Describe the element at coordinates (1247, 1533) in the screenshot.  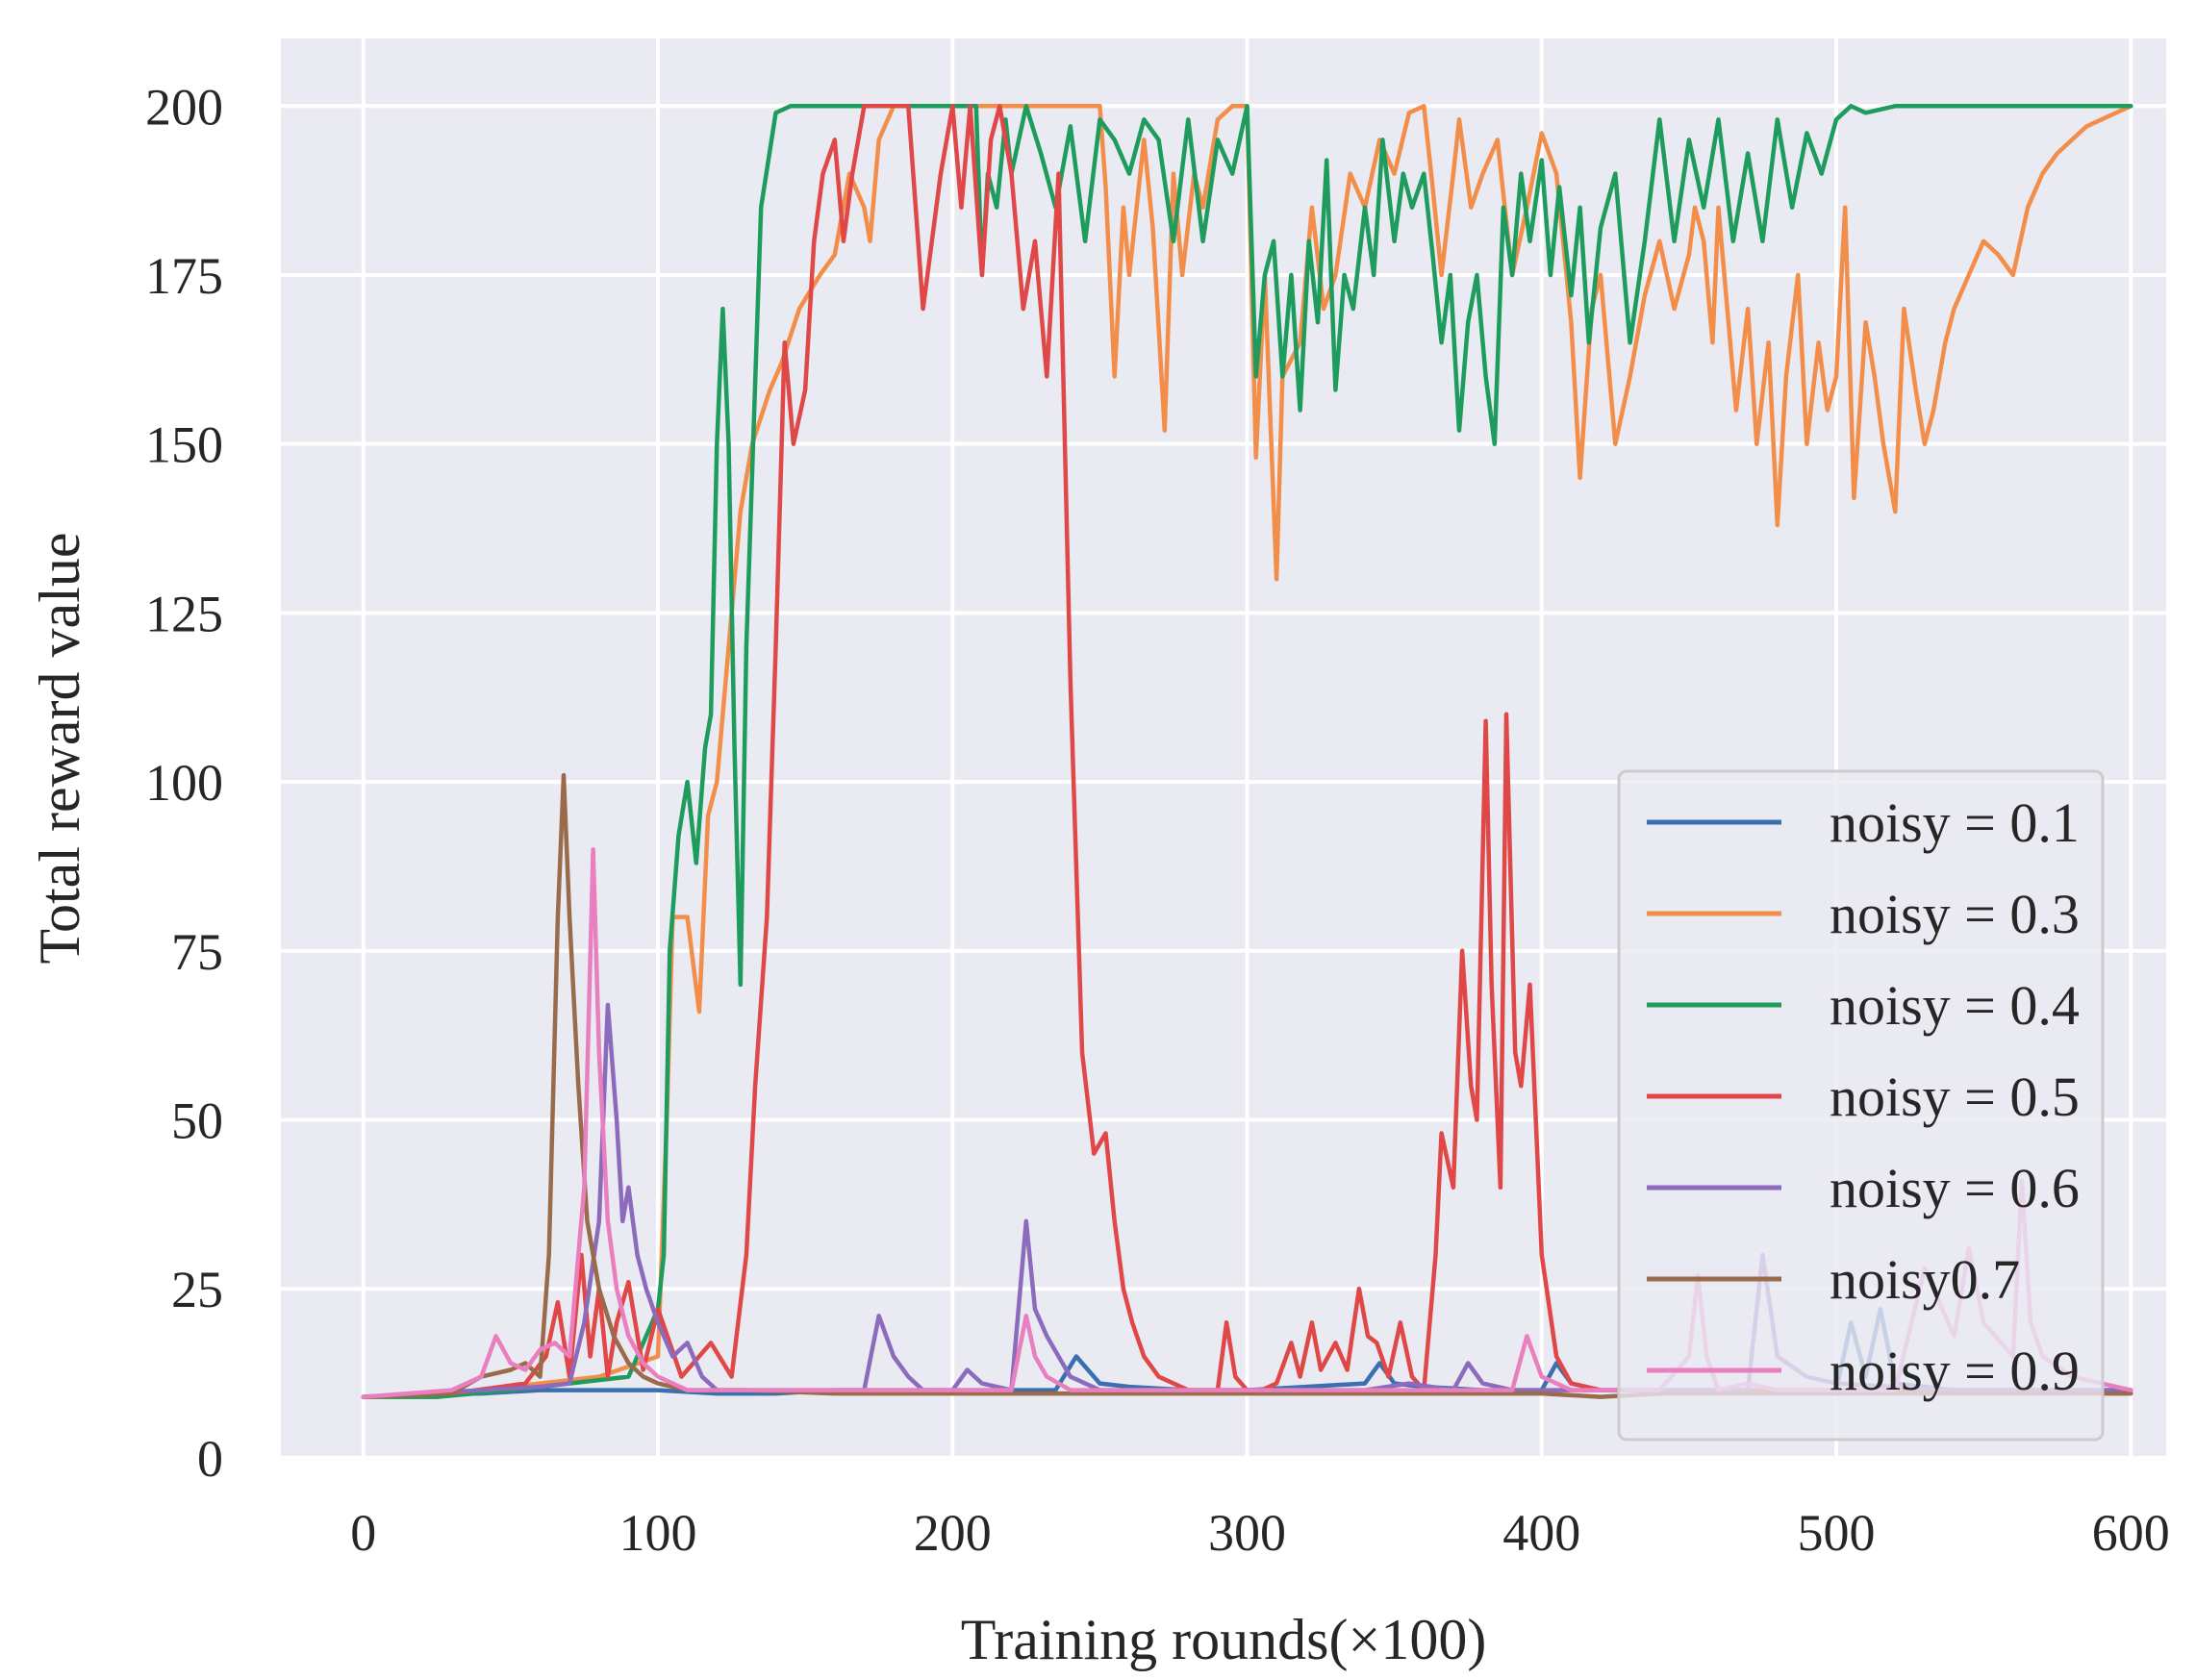
I see `x-tick-label: 300` at that location.